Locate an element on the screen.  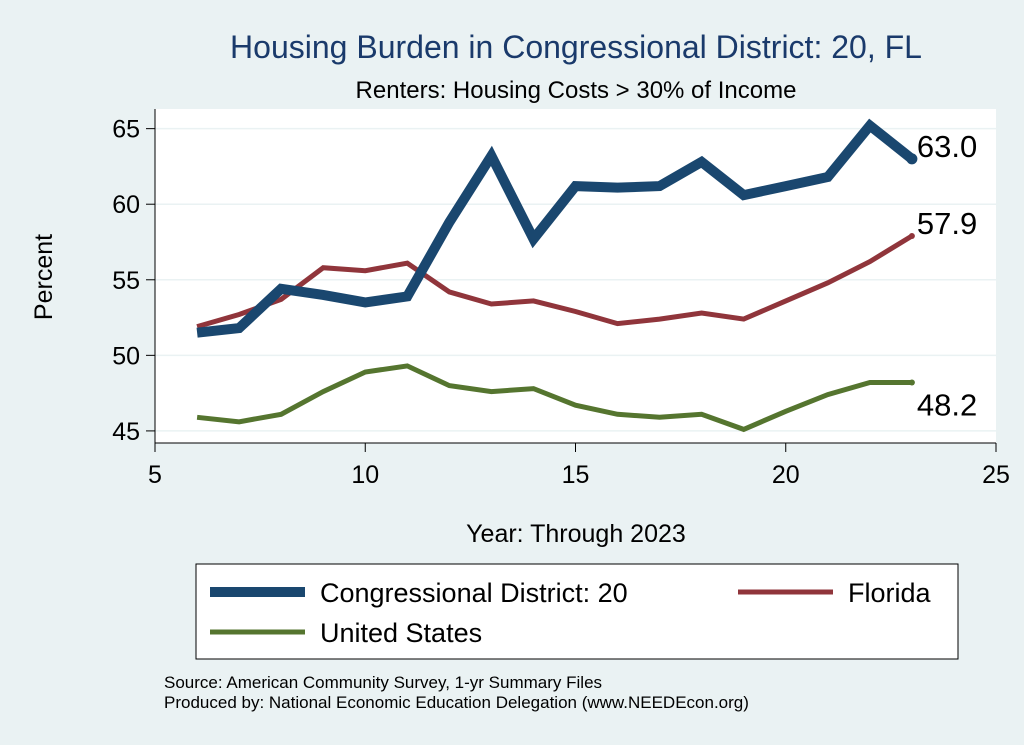
y-tick-label-1: 50 is located at coordinates (126, 356).